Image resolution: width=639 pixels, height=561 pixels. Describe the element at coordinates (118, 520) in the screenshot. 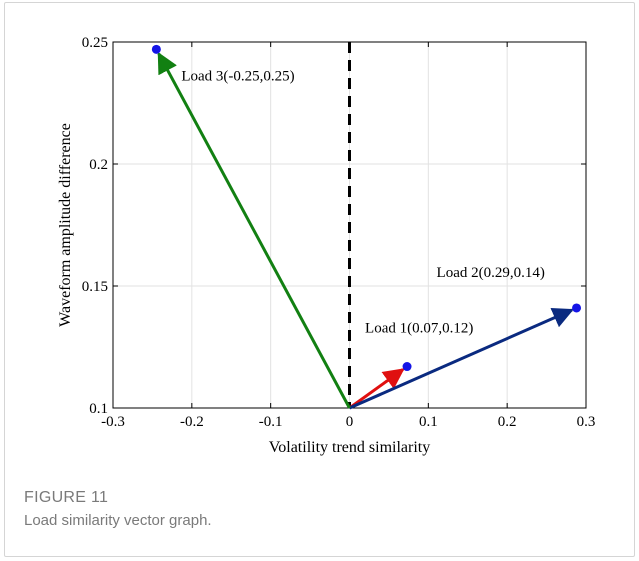

I see `figure-caption: Load similarity vector graph.` at that location.